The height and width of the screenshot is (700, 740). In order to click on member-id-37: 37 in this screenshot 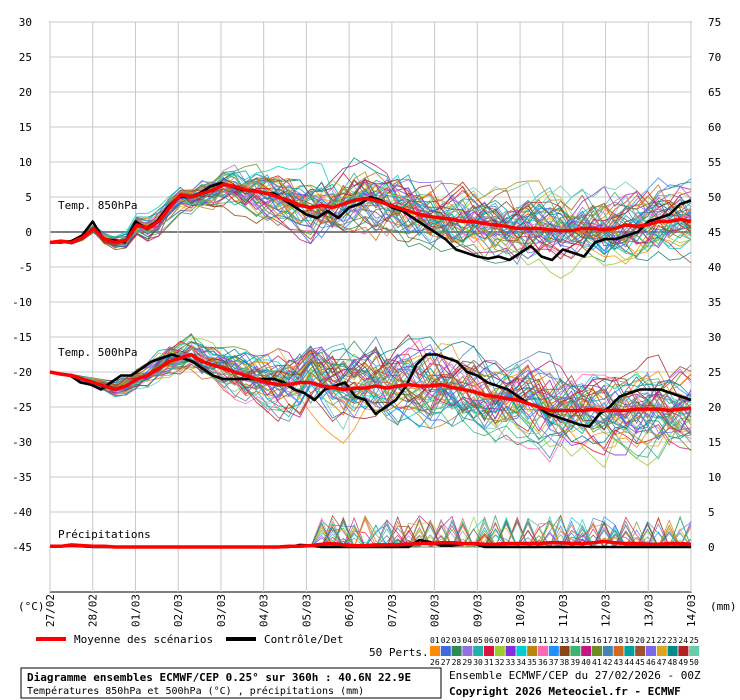, I will do `click(554, 662)`.